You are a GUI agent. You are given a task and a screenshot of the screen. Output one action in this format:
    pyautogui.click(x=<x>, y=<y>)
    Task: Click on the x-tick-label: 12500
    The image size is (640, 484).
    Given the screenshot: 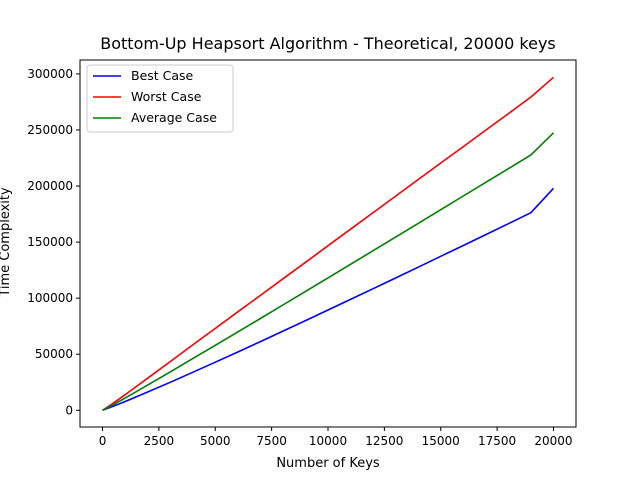 What is the action you would take?
    pyautogui.click(x=384, y=441)
    